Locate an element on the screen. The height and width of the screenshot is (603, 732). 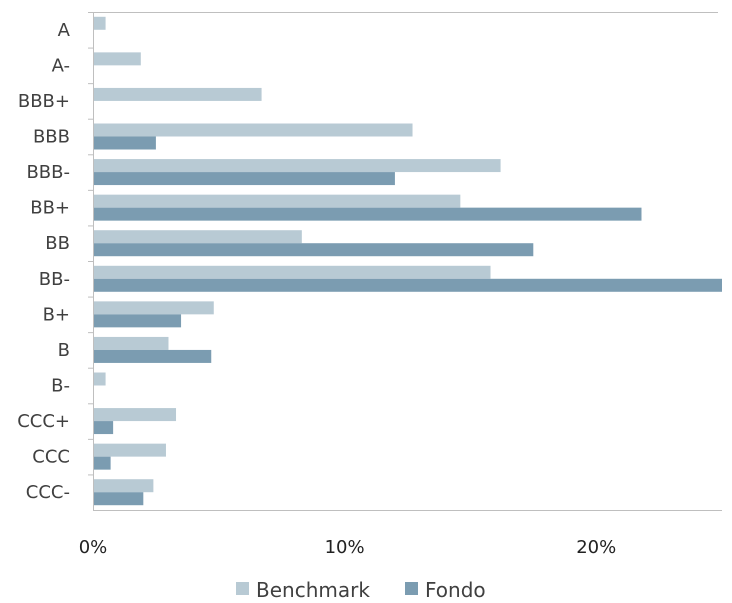
bar-benchmark-ccc is located at coordinates (129, 450).